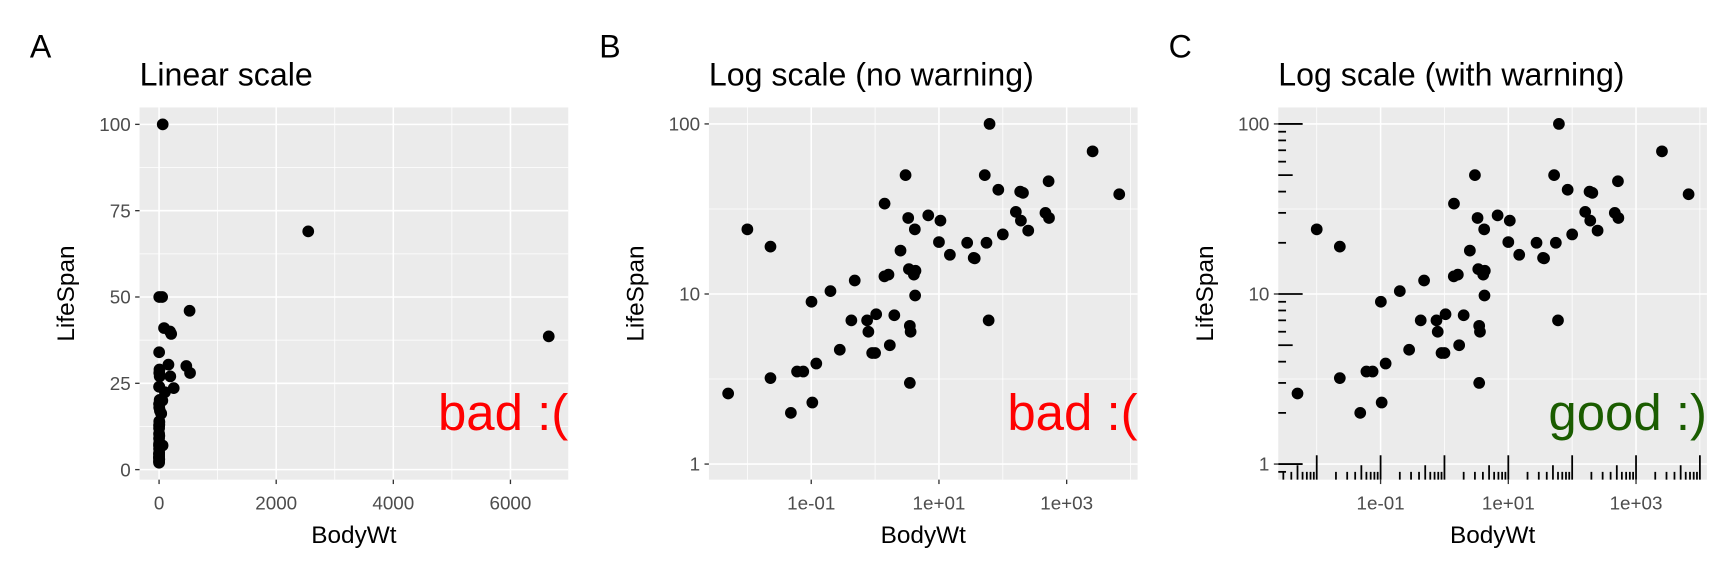  Describe the element at coordinates (871, 74) in the screenshot. I see `panel-title: Log scale (no warning)` at that location.